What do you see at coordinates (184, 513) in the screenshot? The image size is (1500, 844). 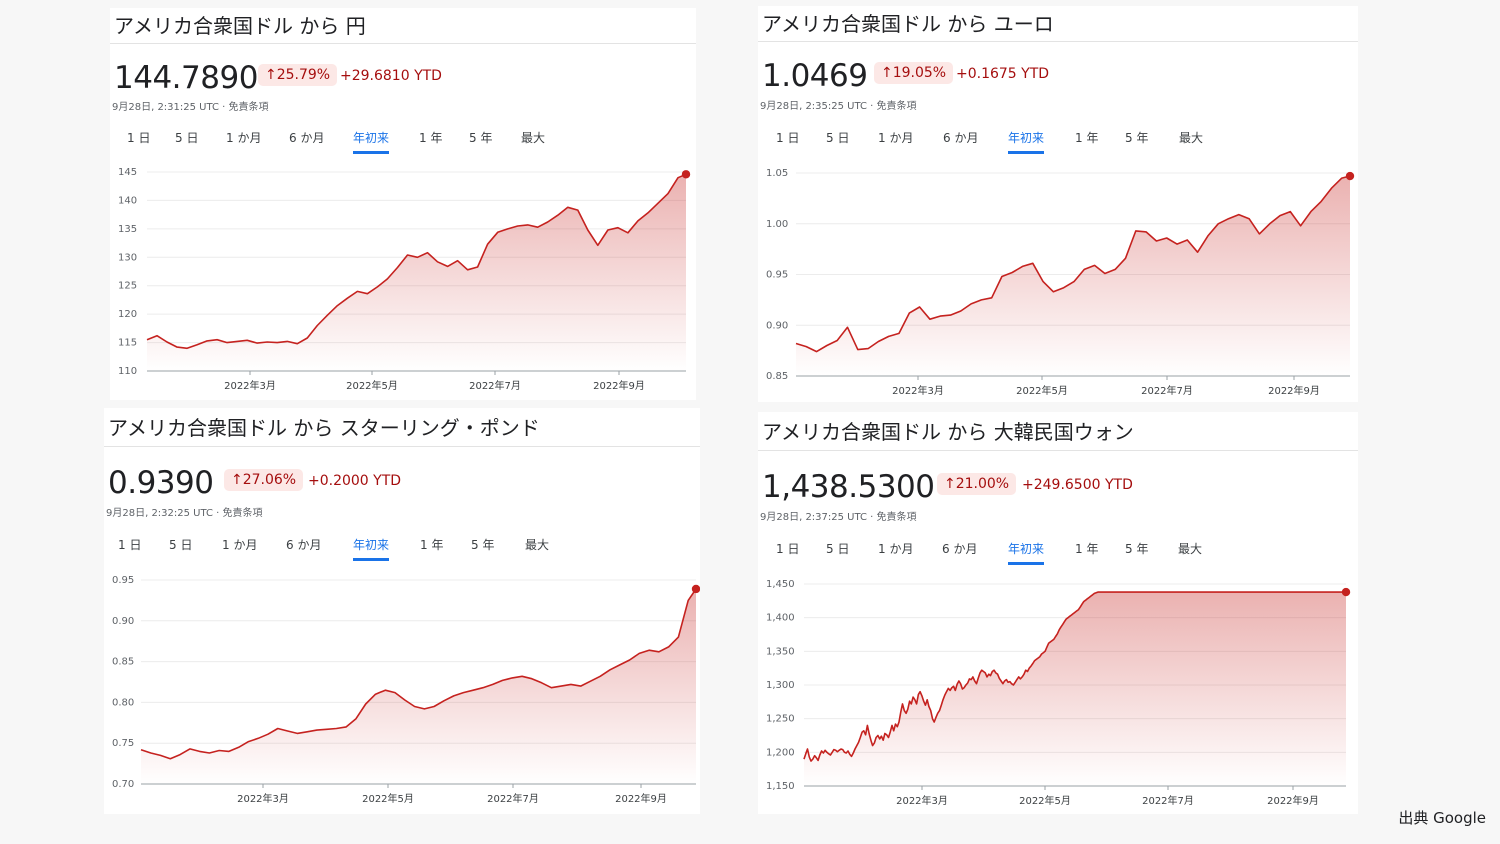 I see `timestamp: 9月28日, 2:32:25 UTC · 免責条項` at bounding box center [184, 513].